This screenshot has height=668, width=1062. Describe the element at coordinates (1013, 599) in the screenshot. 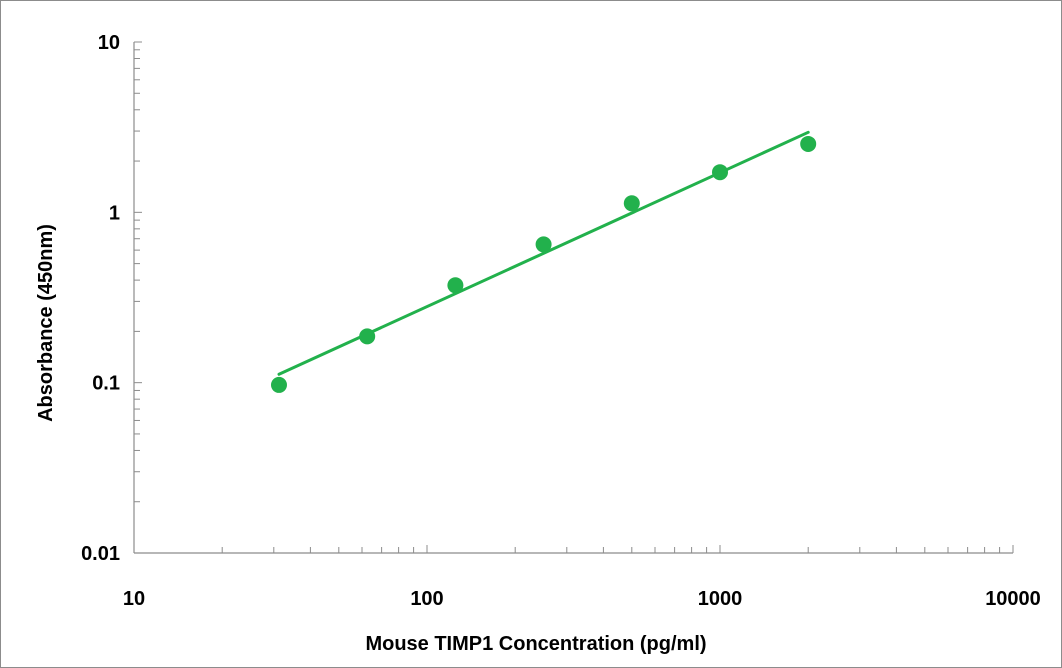

I see `x-tick-label: 10000` at that location.